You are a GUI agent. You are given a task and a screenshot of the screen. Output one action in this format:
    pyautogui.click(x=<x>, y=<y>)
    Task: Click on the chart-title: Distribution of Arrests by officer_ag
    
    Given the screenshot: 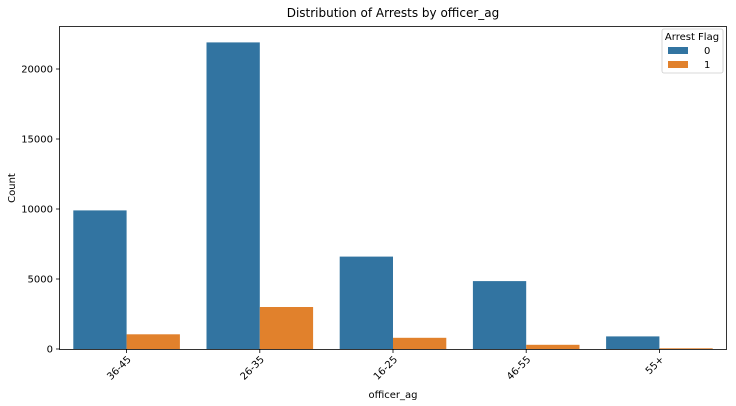 What is the action you would take?
    pyautogui.click(x=393, y=13)
    